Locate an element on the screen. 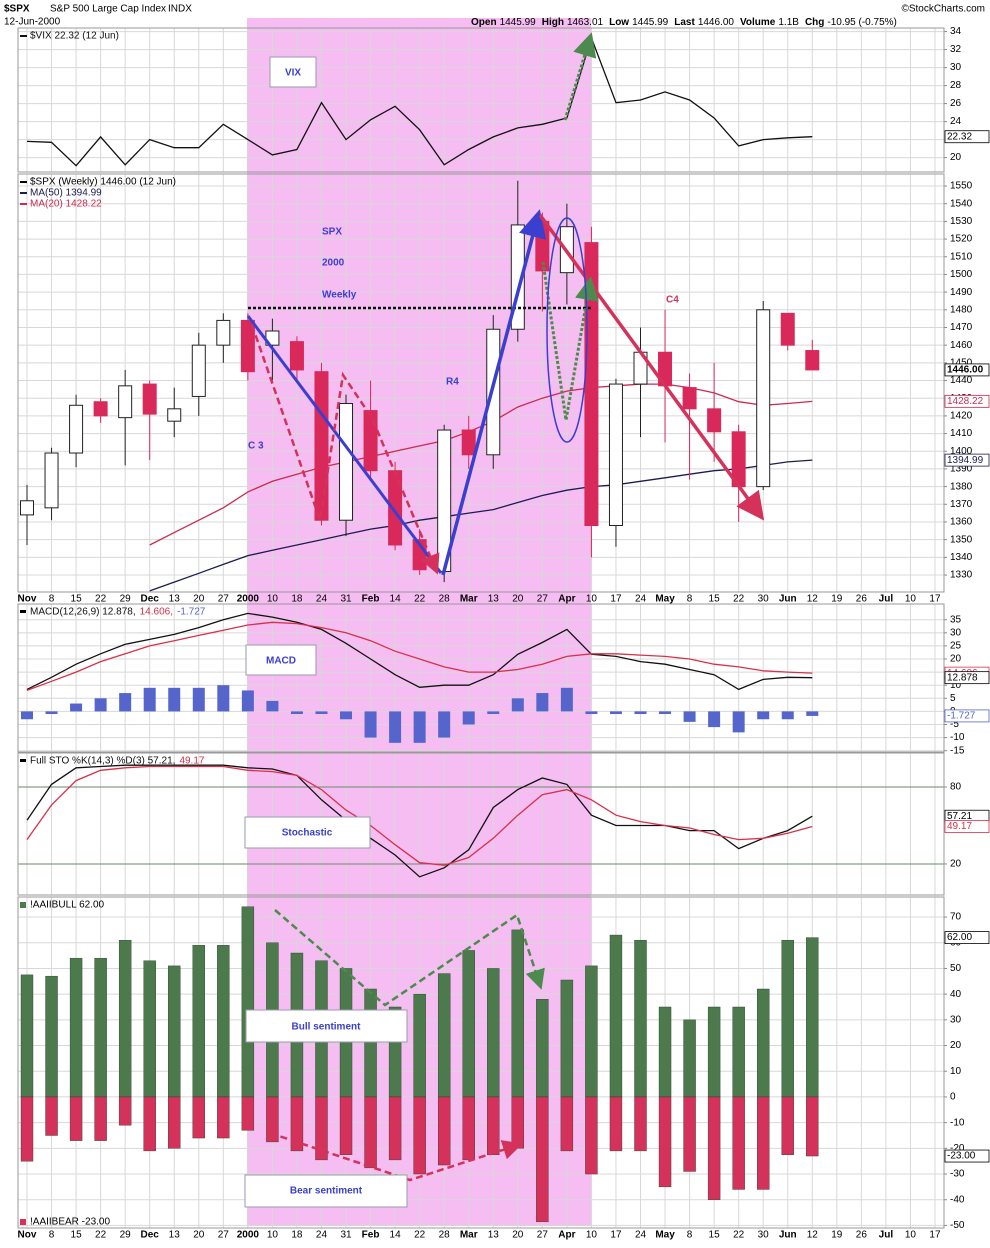 The width and height of the screenshot is (990, 1248). y-tick-label: 24 is located at coordinates (956, 121).